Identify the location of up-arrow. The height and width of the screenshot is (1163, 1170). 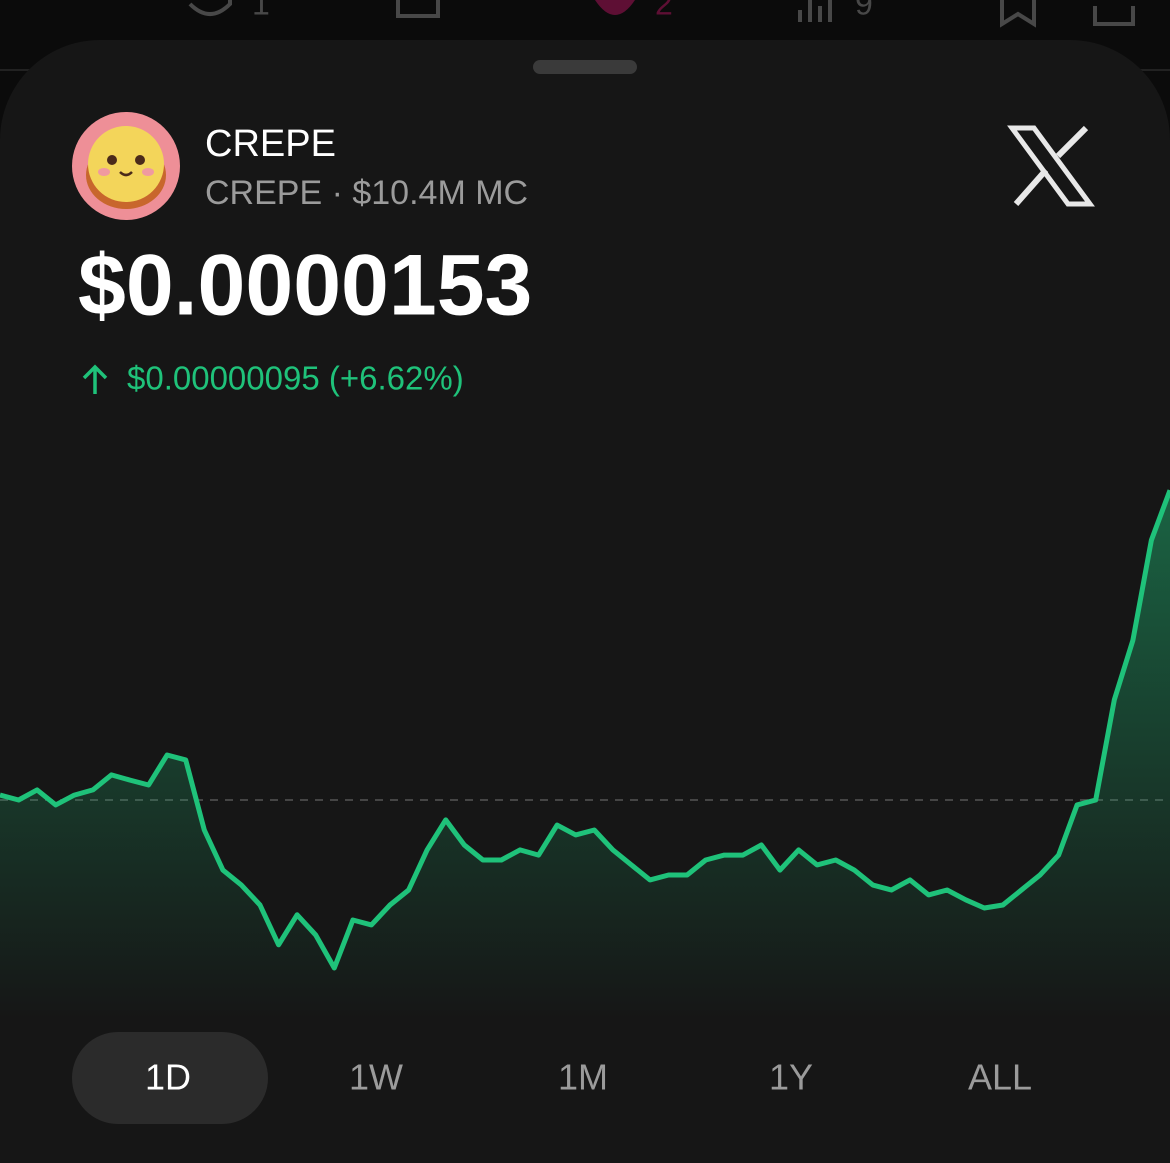
(95, 379).